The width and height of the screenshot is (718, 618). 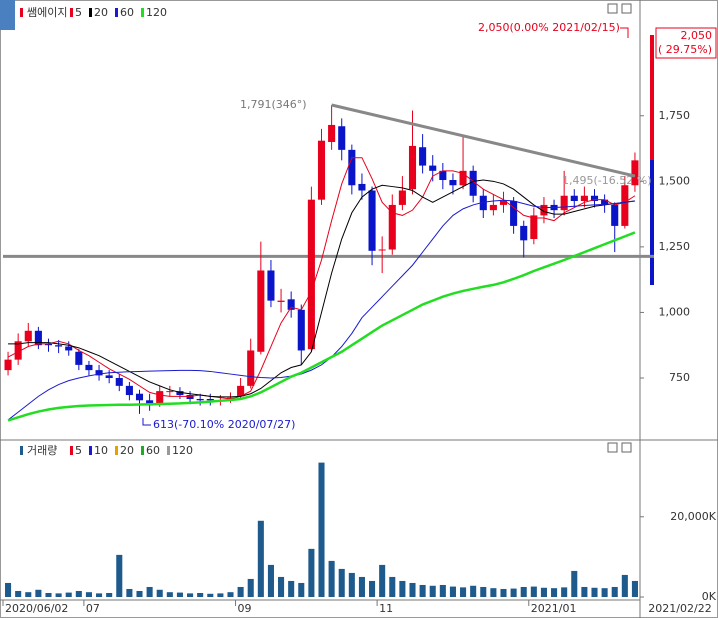 I want to click on legend-label: 5, so click(x=78, y=450).